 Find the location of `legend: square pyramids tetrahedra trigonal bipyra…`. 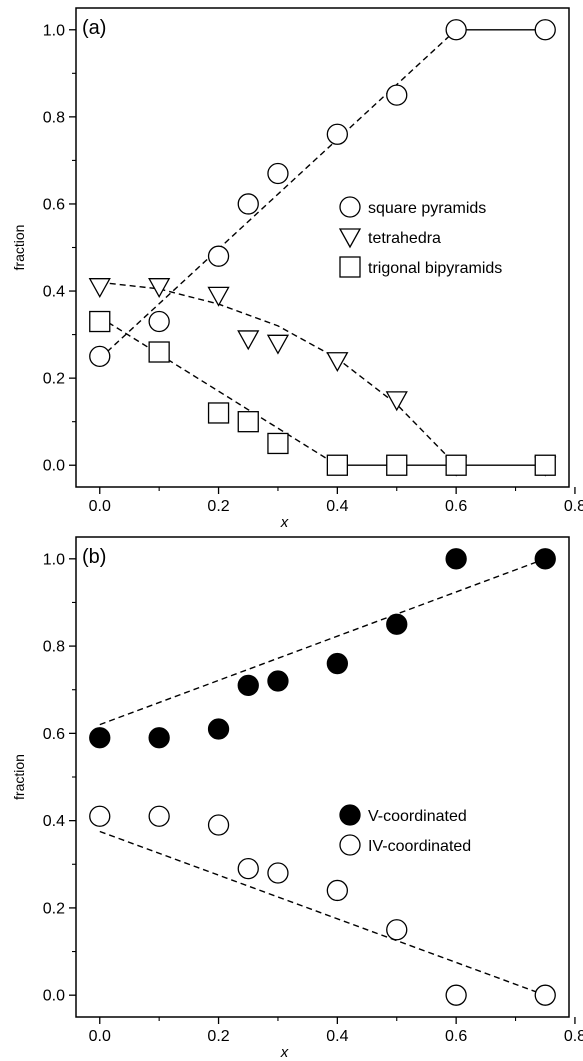

legend: square pyramids tetrahedra trigonal bipyra… is located at coordinates (420, 237).